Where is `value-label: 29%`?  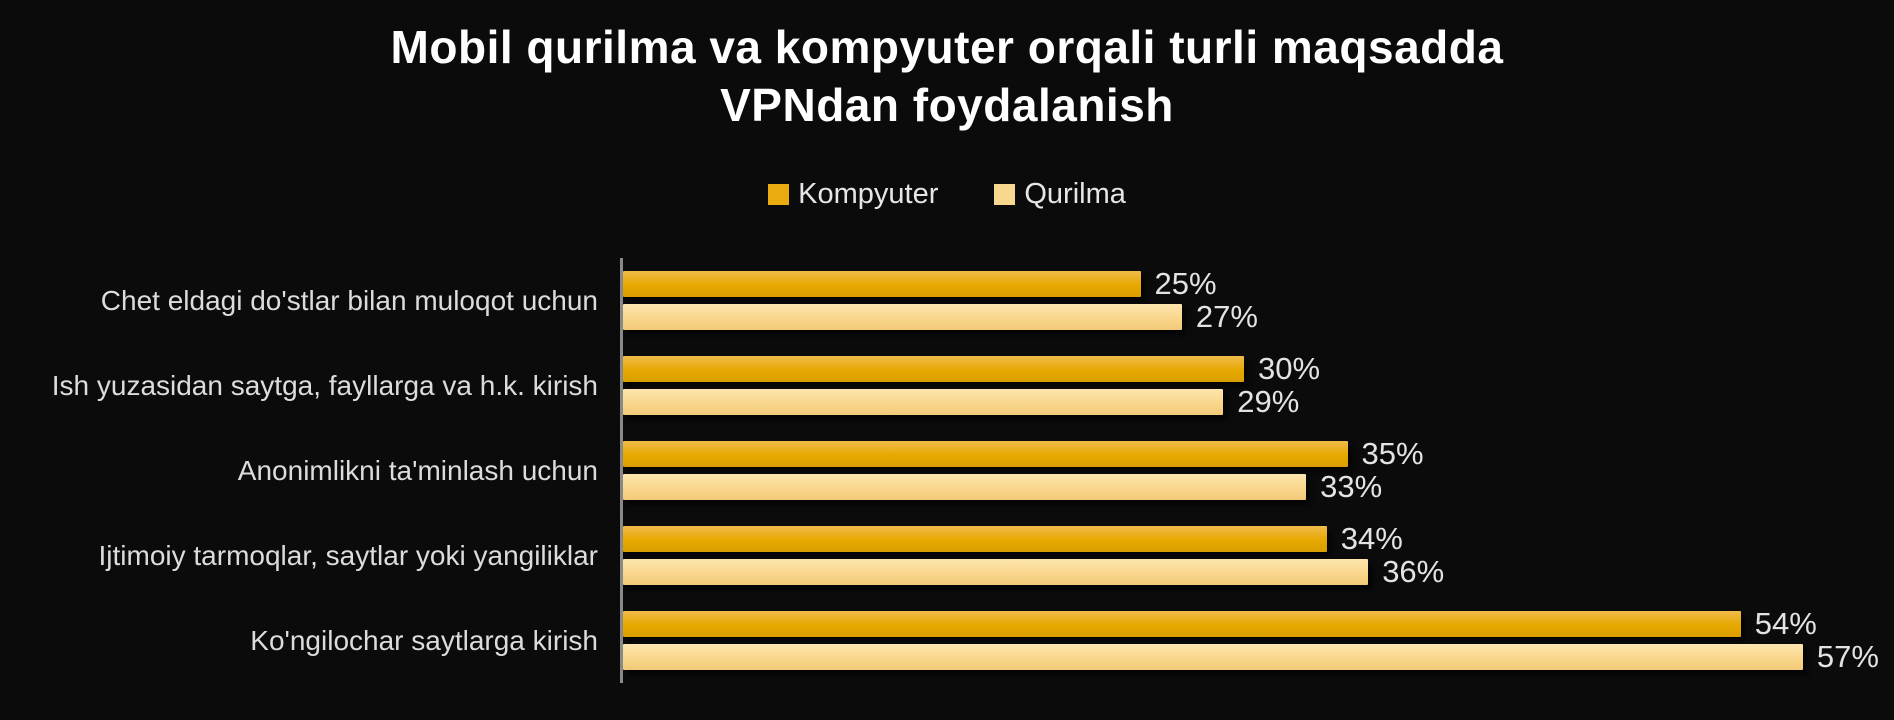
value-label: 29% is located at coordinates (1268, 401).